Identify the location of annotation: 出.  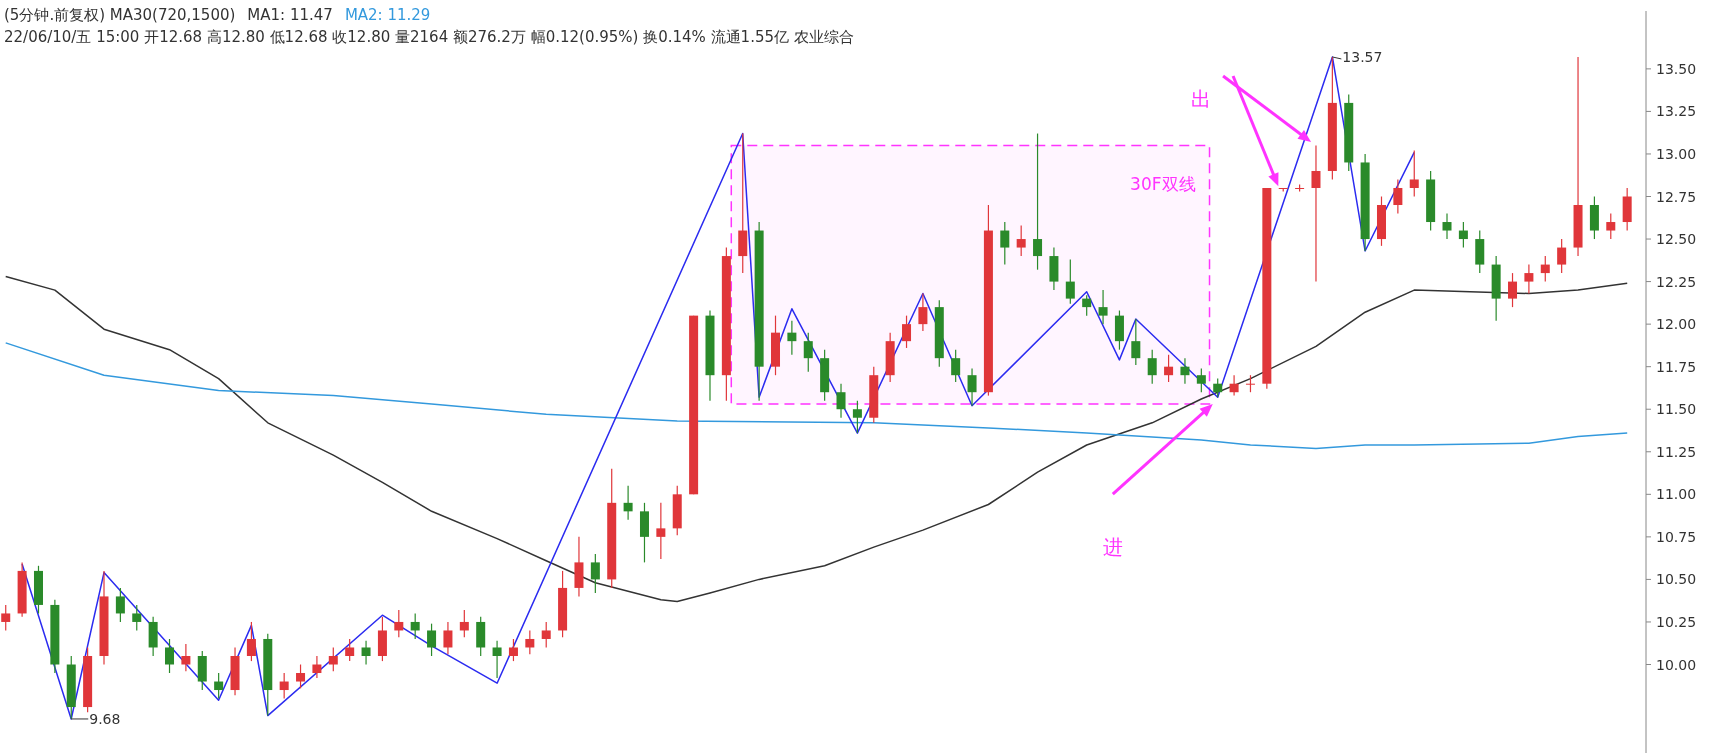
(1201, 99).